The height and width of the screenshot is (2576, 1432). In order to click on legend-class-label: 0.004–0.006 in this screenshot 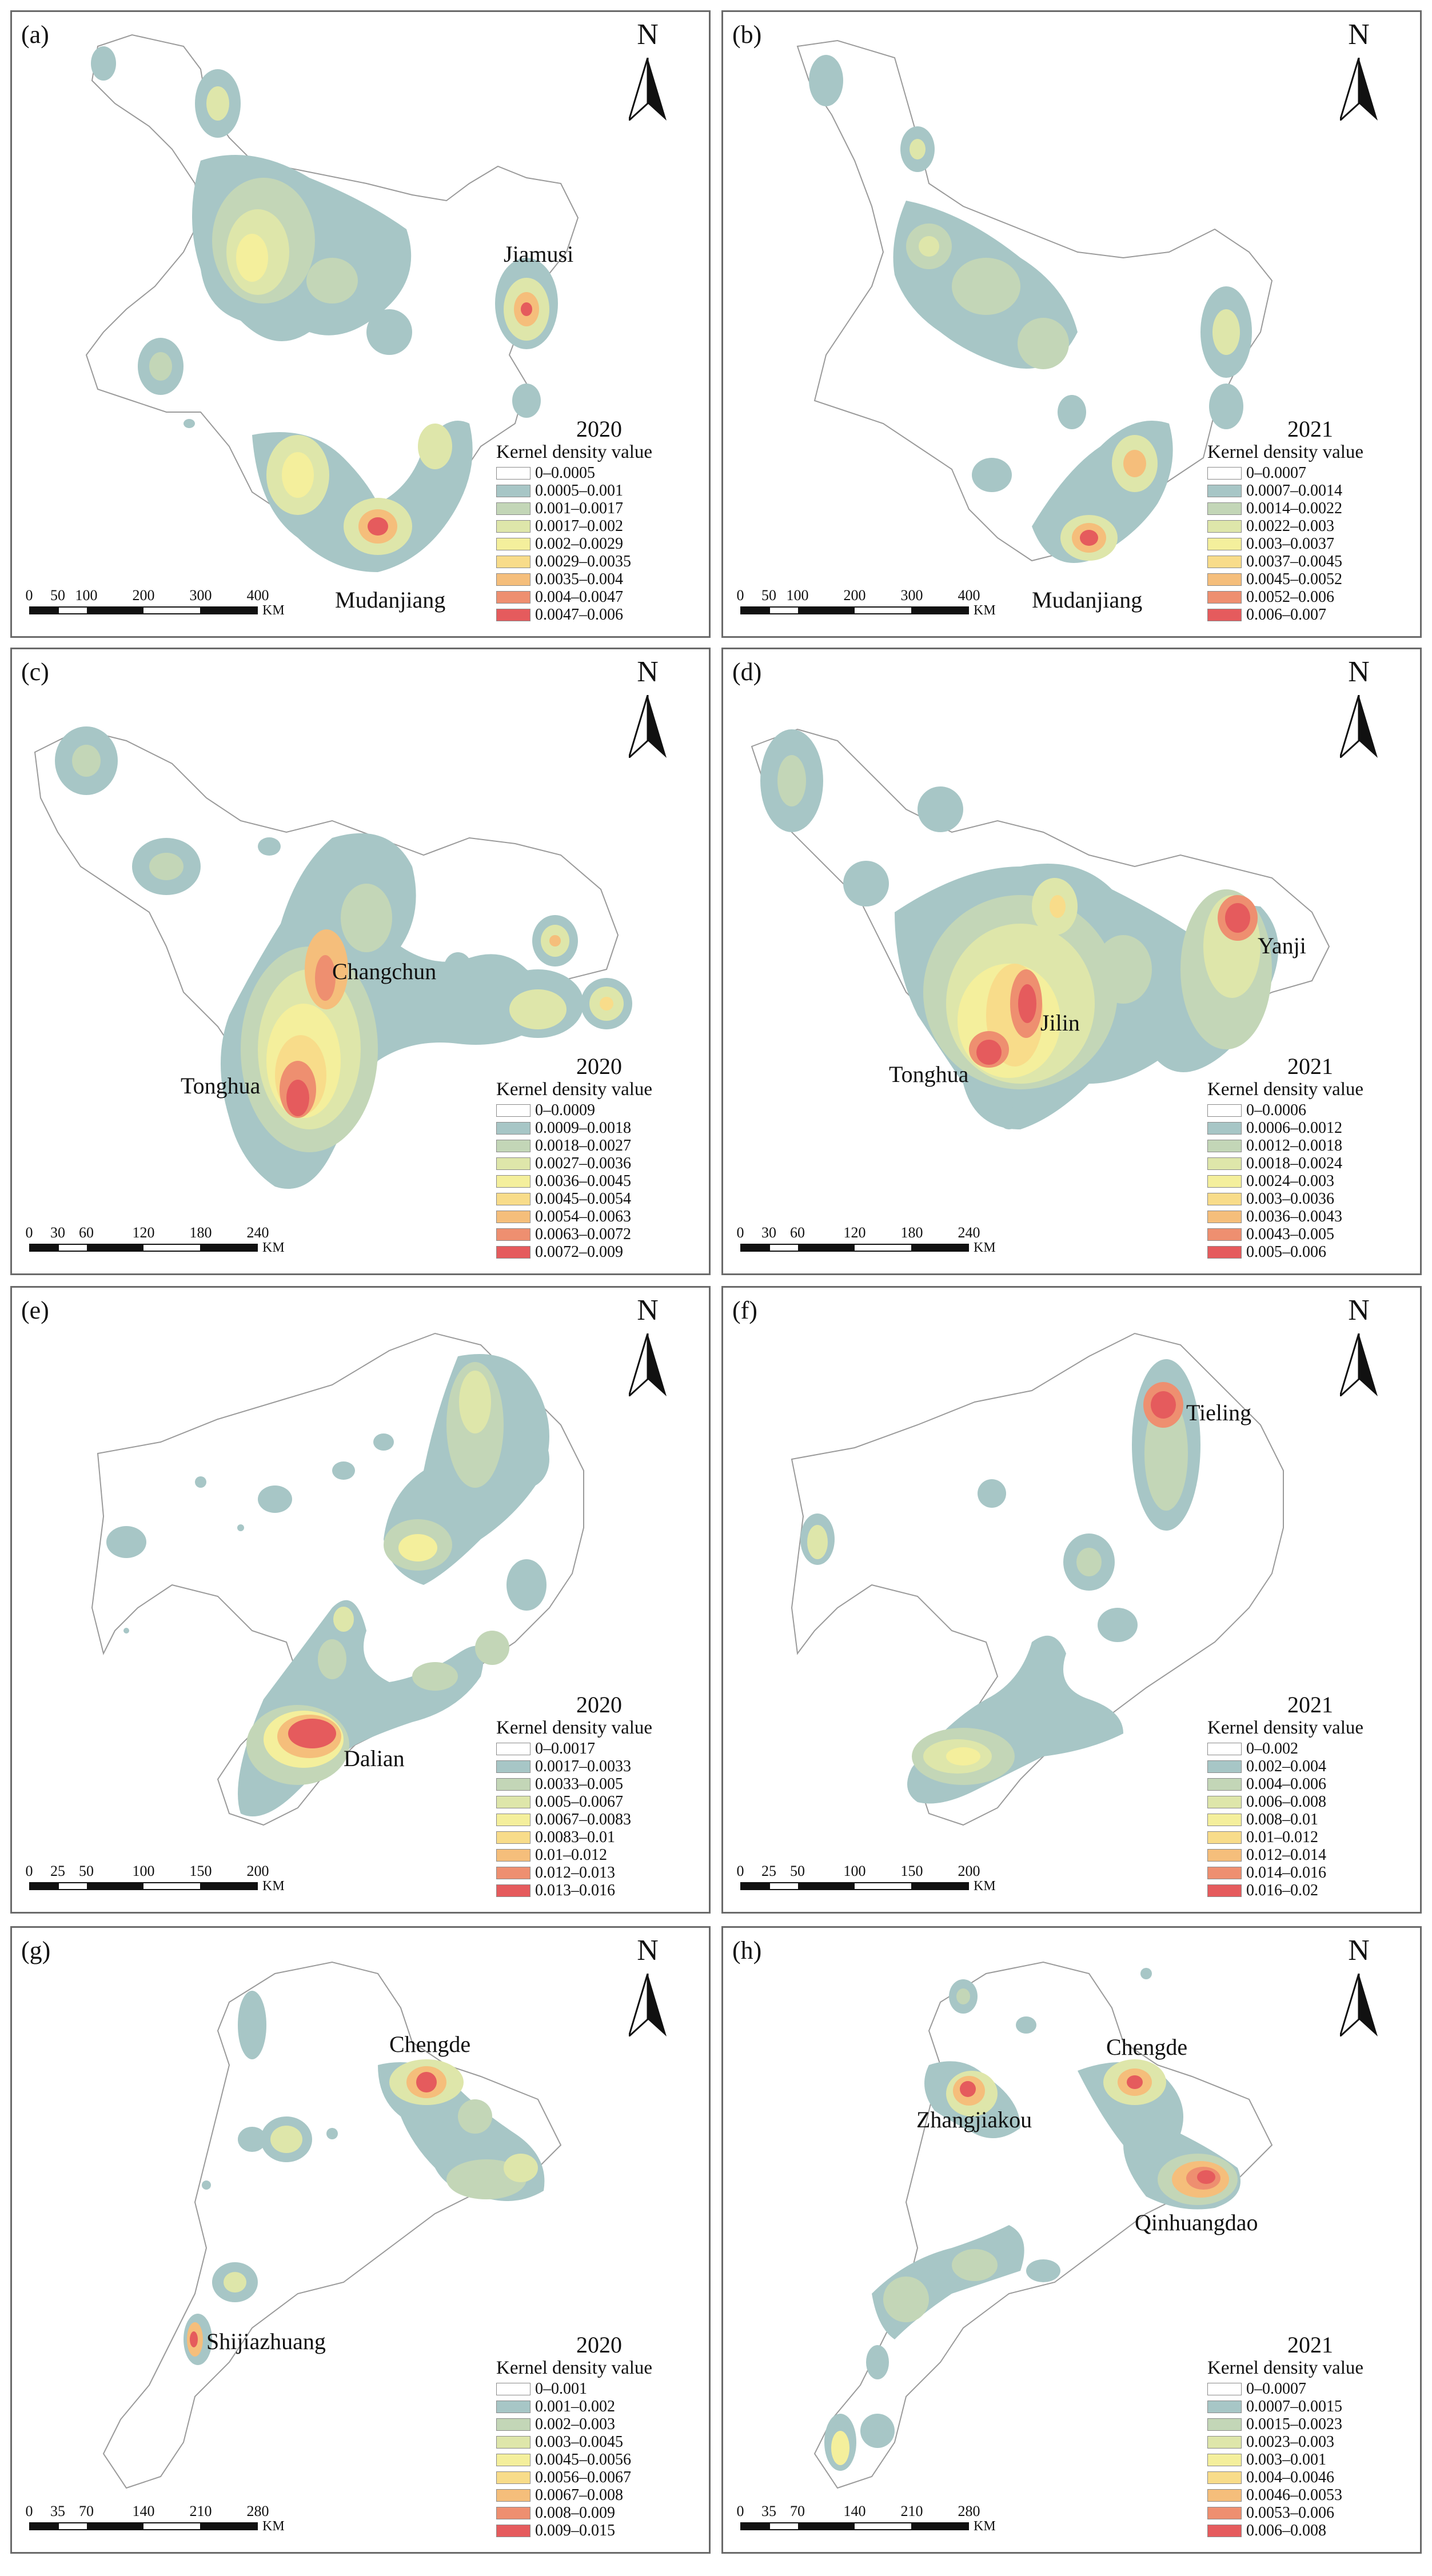, I will do `click(1286, 1784)`.